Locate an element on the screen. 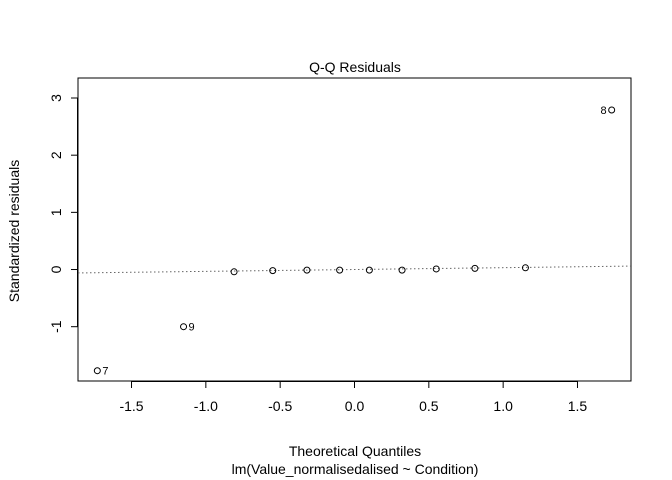 The height and width of the screenshot is (480, 672). point-label: 9 is located at coordinates (192, 328).